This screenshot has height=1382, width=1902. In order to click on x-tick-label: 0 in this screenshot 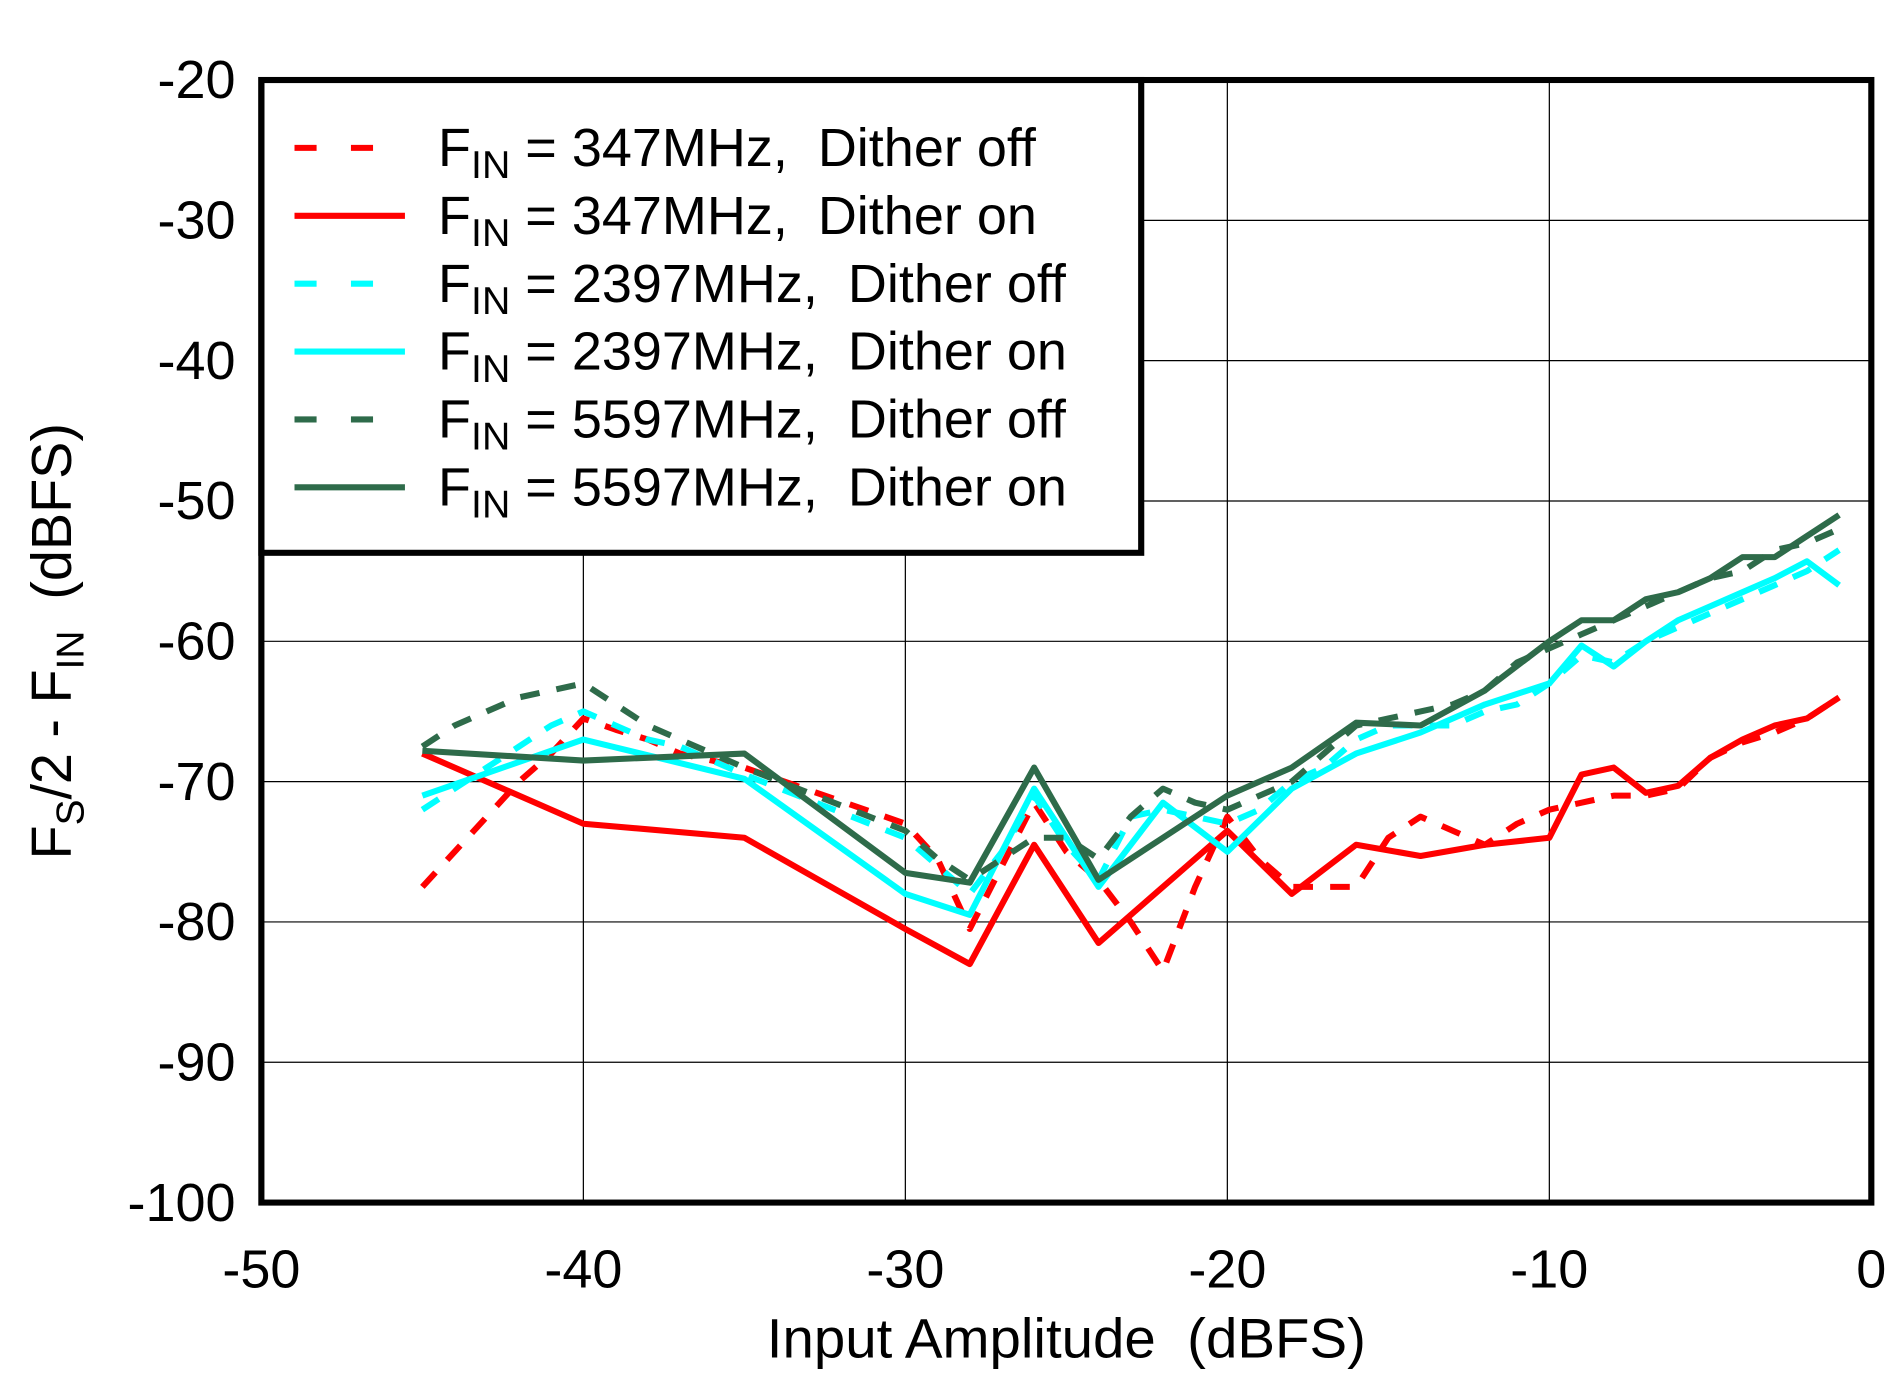, I will do `click(1871, 1270)`.